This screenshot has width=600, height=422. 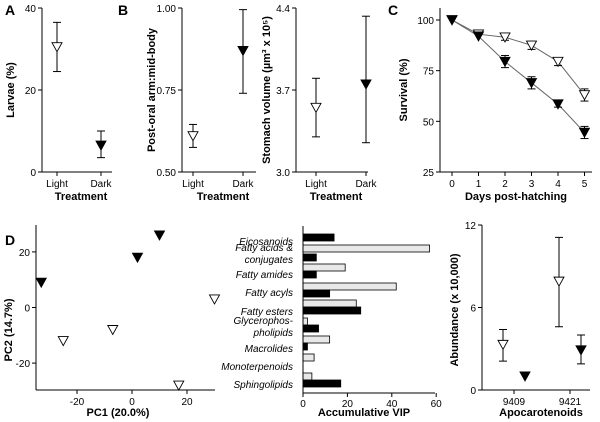 What do you see at coordinates (31, 9) in the screenshot?
I see `y-tick-label: 40` at bounding box center [31, 9].